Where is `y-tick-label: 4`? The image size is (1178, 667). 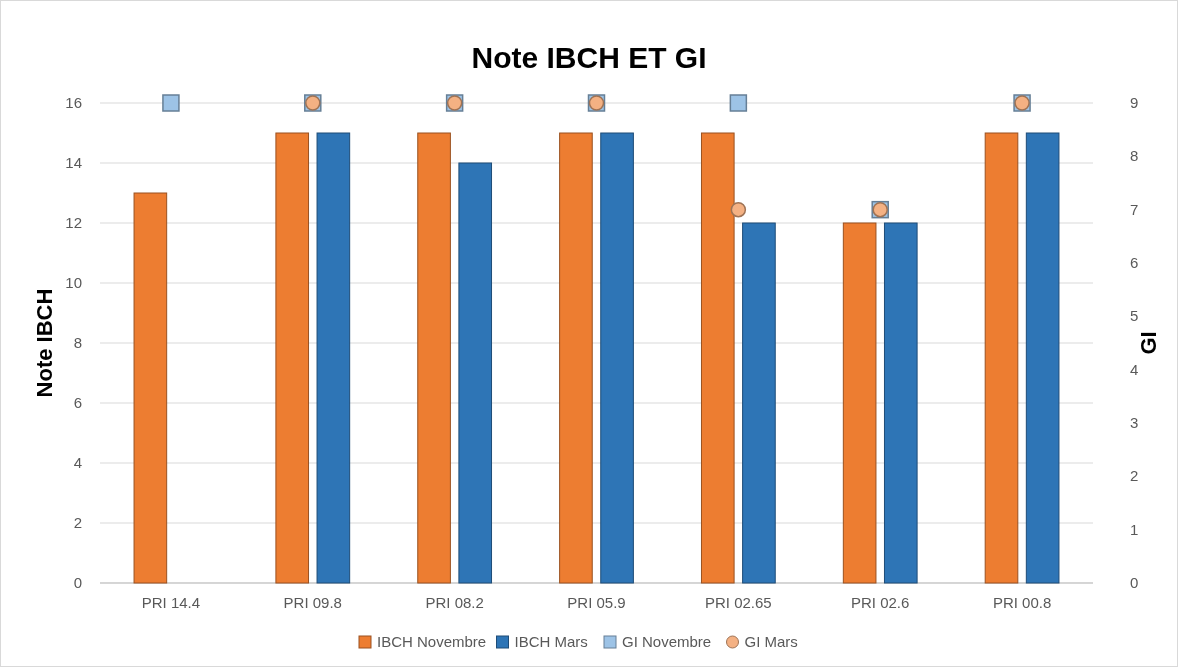 y-tick-label: 4 is located at coordinates (77, 462).